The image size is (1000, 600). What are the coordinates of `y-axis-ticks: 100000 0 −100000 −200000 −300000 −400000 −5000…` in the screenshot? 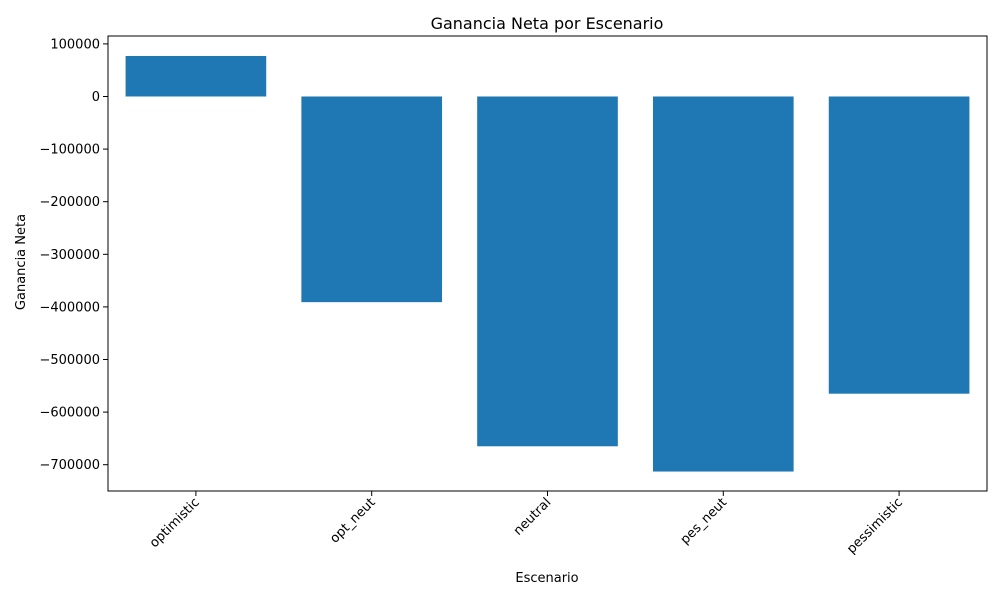 It's located at (73, 255).